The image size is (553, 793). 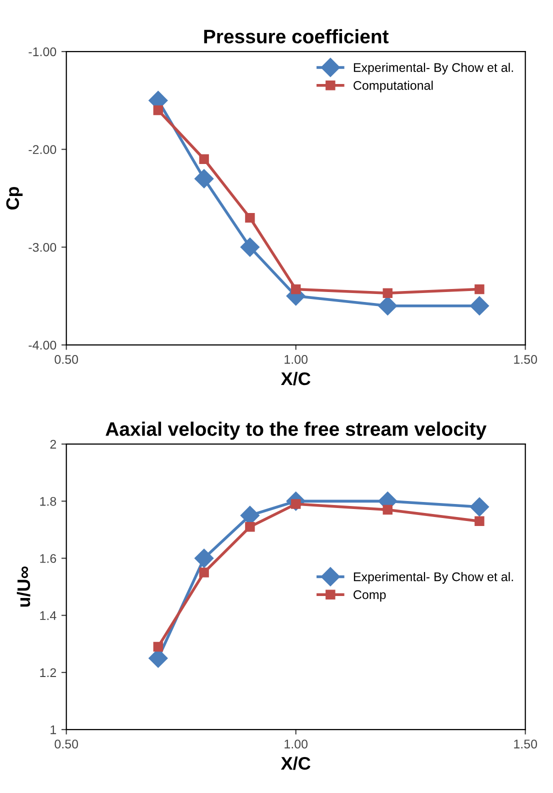 I want to click on legend-label: Comp, so click(x=370, y=596).